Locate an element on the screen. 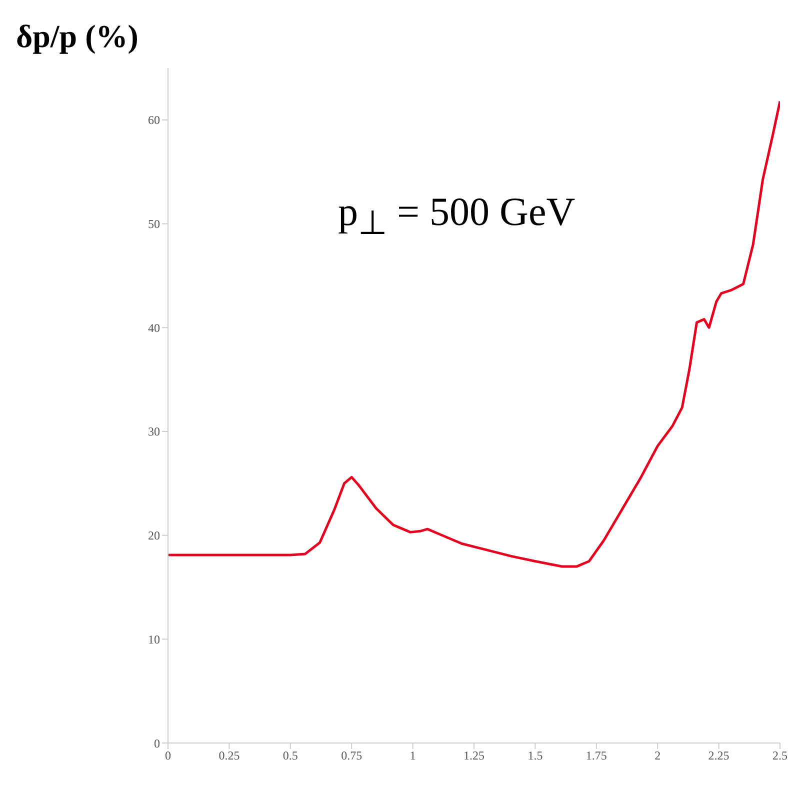 This screenshot has height=791, width=788. y-tick-label: 30 is located at coordinates (154, 431).